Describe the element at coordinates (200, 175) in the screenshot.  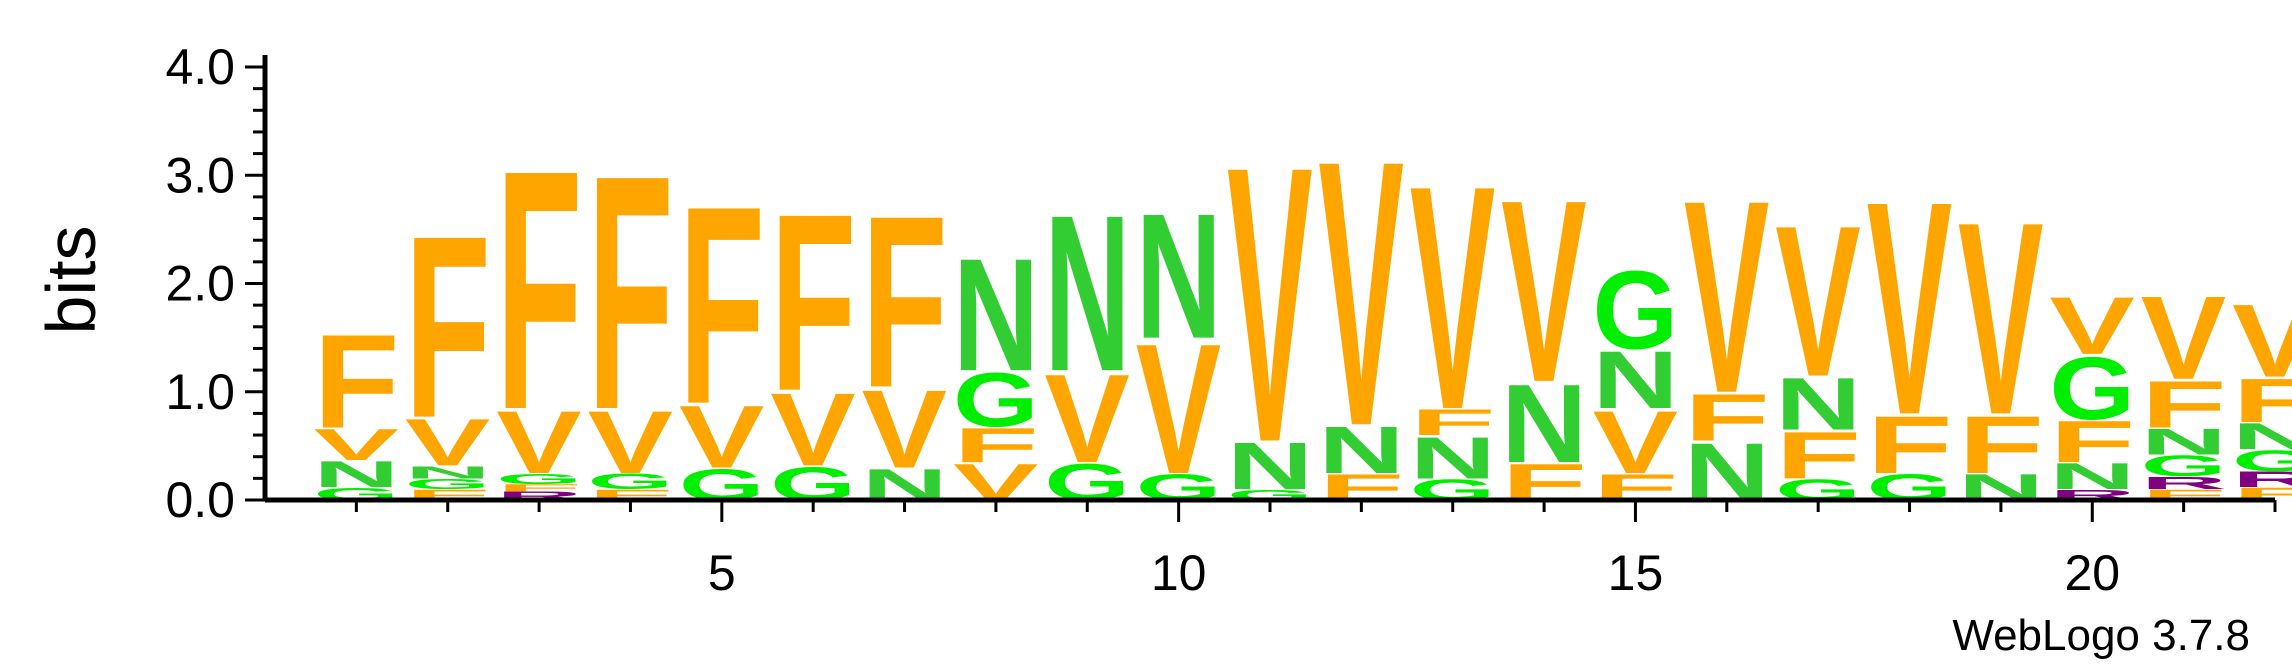
I see `y-tick-label: 3.0` at that location.